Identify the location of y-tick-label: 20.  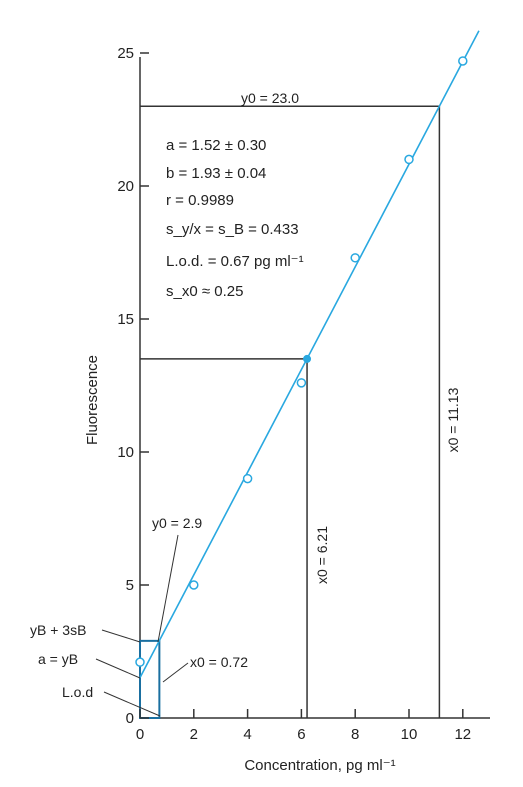
(125, 186).